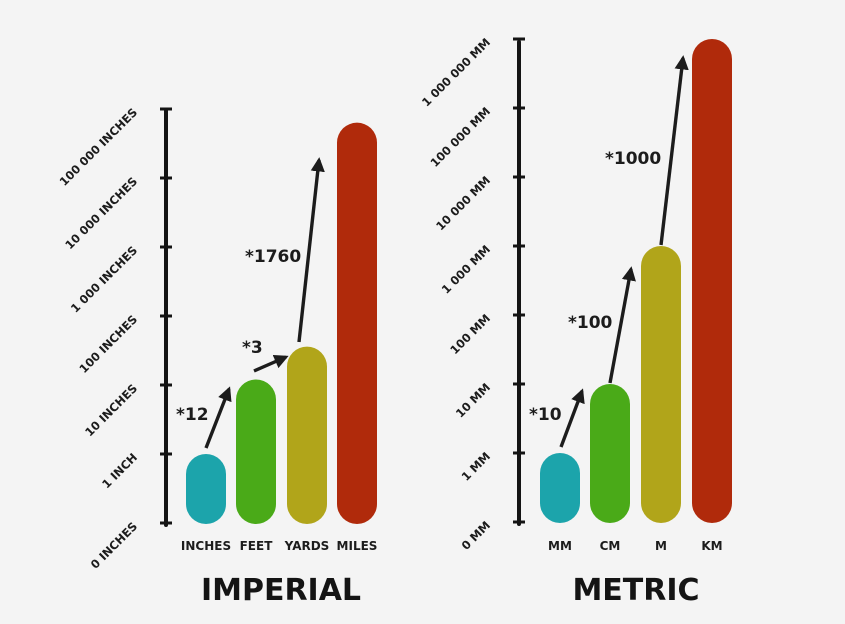 This screenshot has width=845, height=624. What do you see at coordinates (111, 410) in the screenshot?
I see `imperial-tick-label: 10 INCHES` at bounding box center [111, 410].